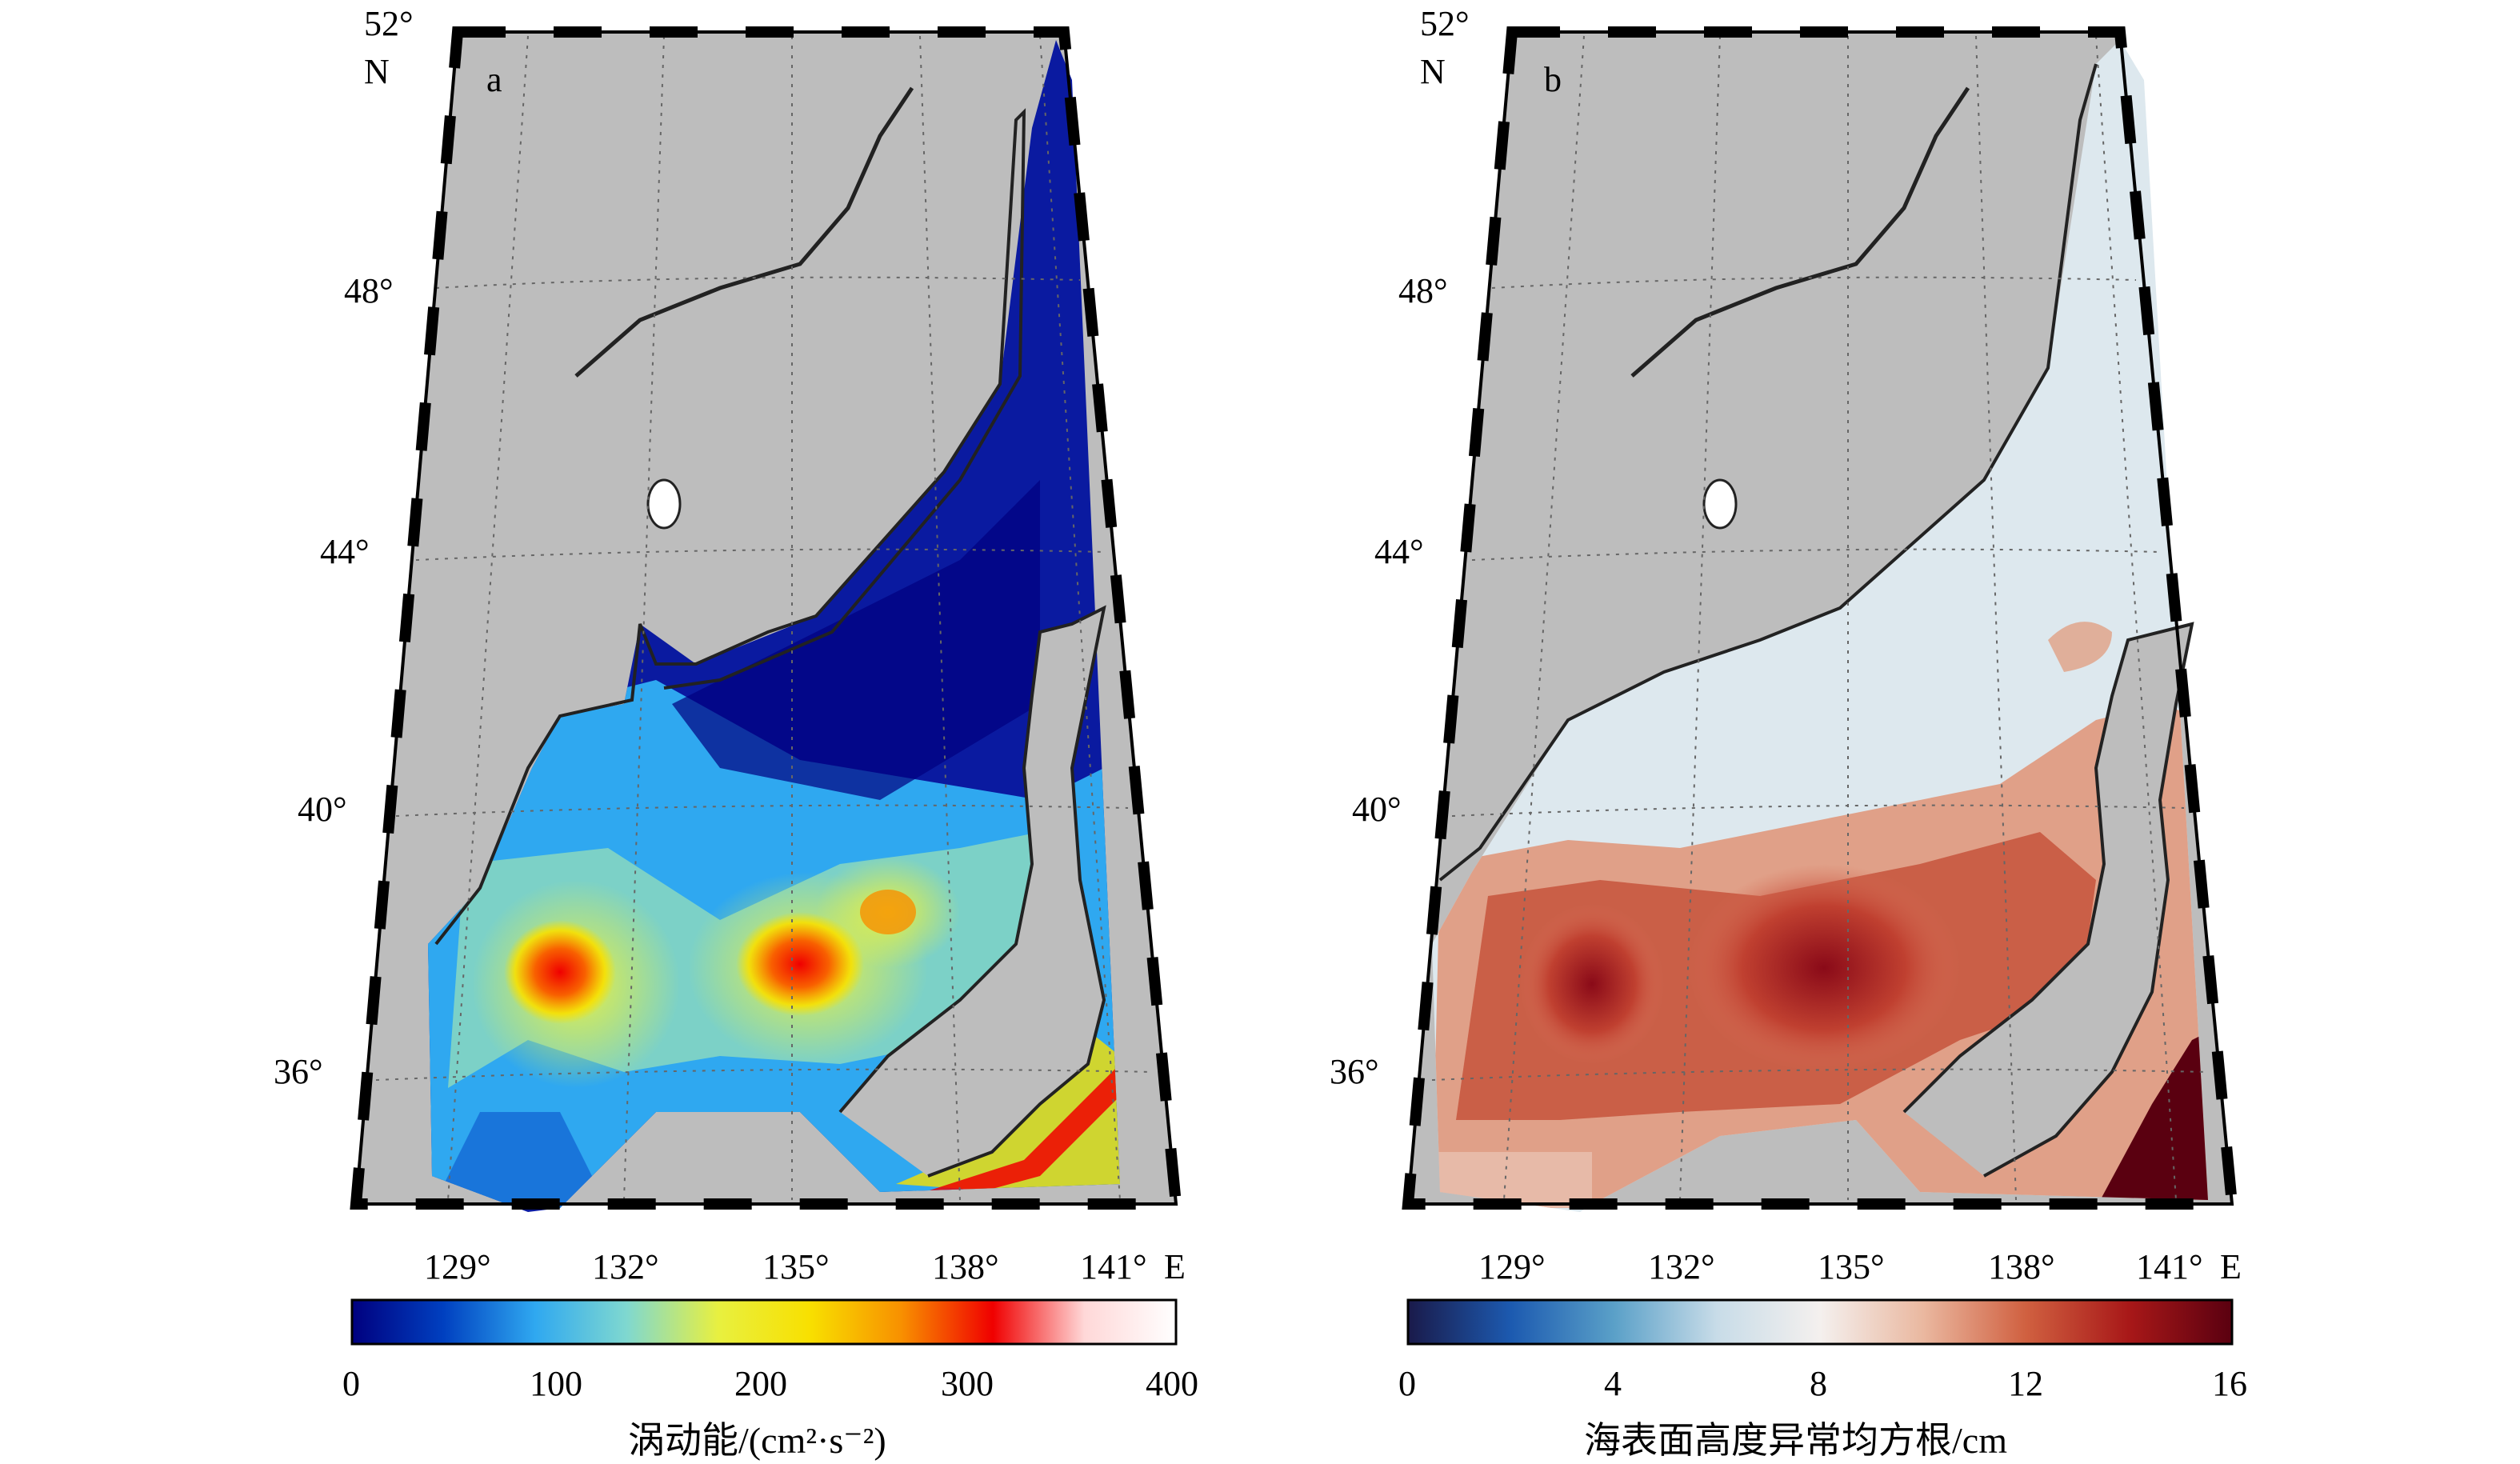 Image resolution: width=2520 pixels, height=1464 pixels. Describe the element at coordinates (1423, 290) in the screenshot. I see `panel-b-lat-label: 48°` at that location.